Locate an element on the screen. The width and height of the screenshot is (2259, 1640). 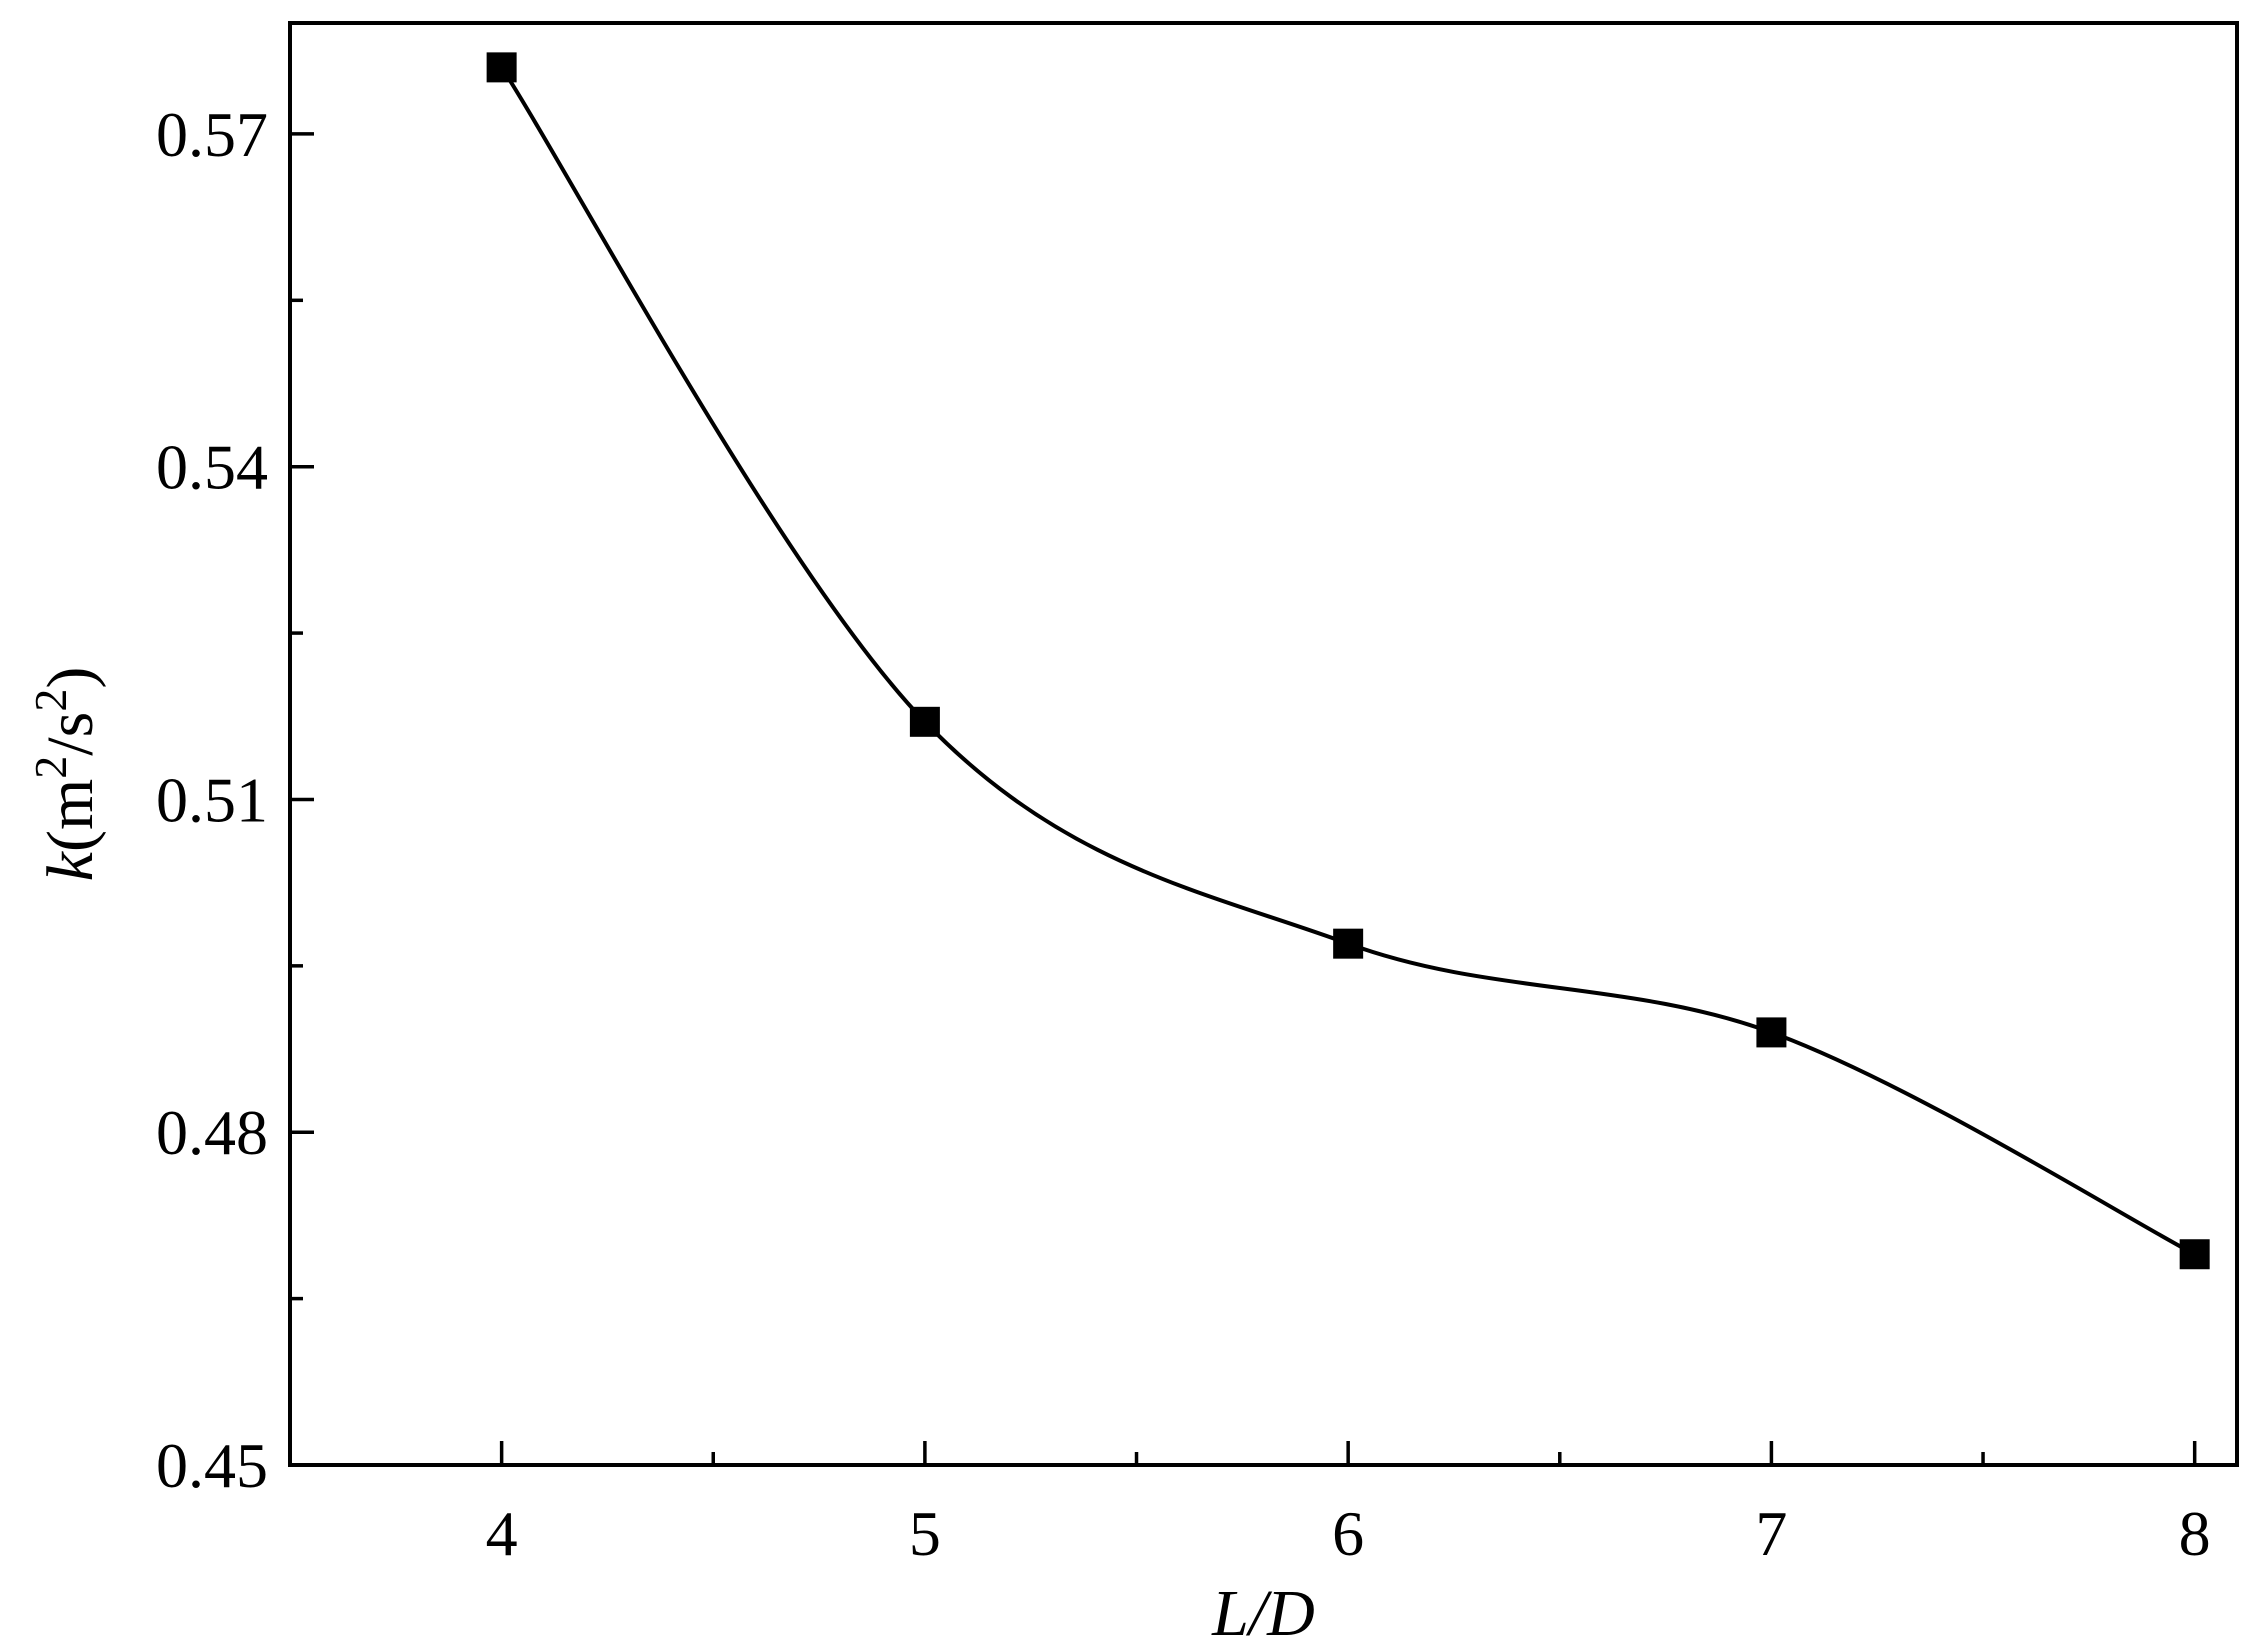
y-axis-title-unit-open: (m is located at coordinates (70, 815).